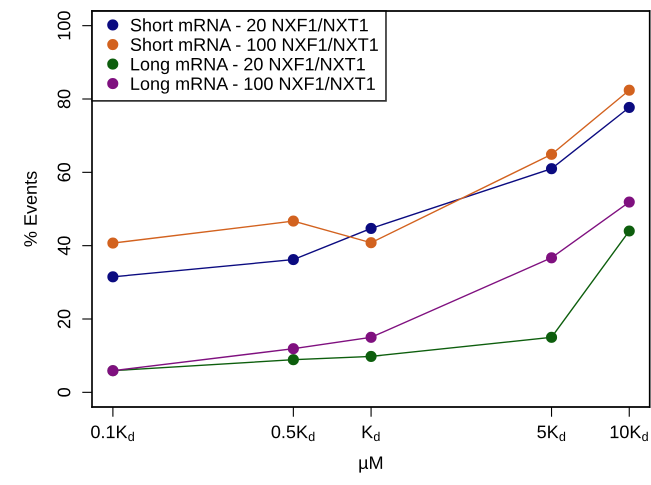 The height and width of the screenshot is (485, 651). Describe the element at coordinates (249, 25) in the screenshot. I see `legend-label: Short mRNA - 20 NXF1/NXT1` at that location.